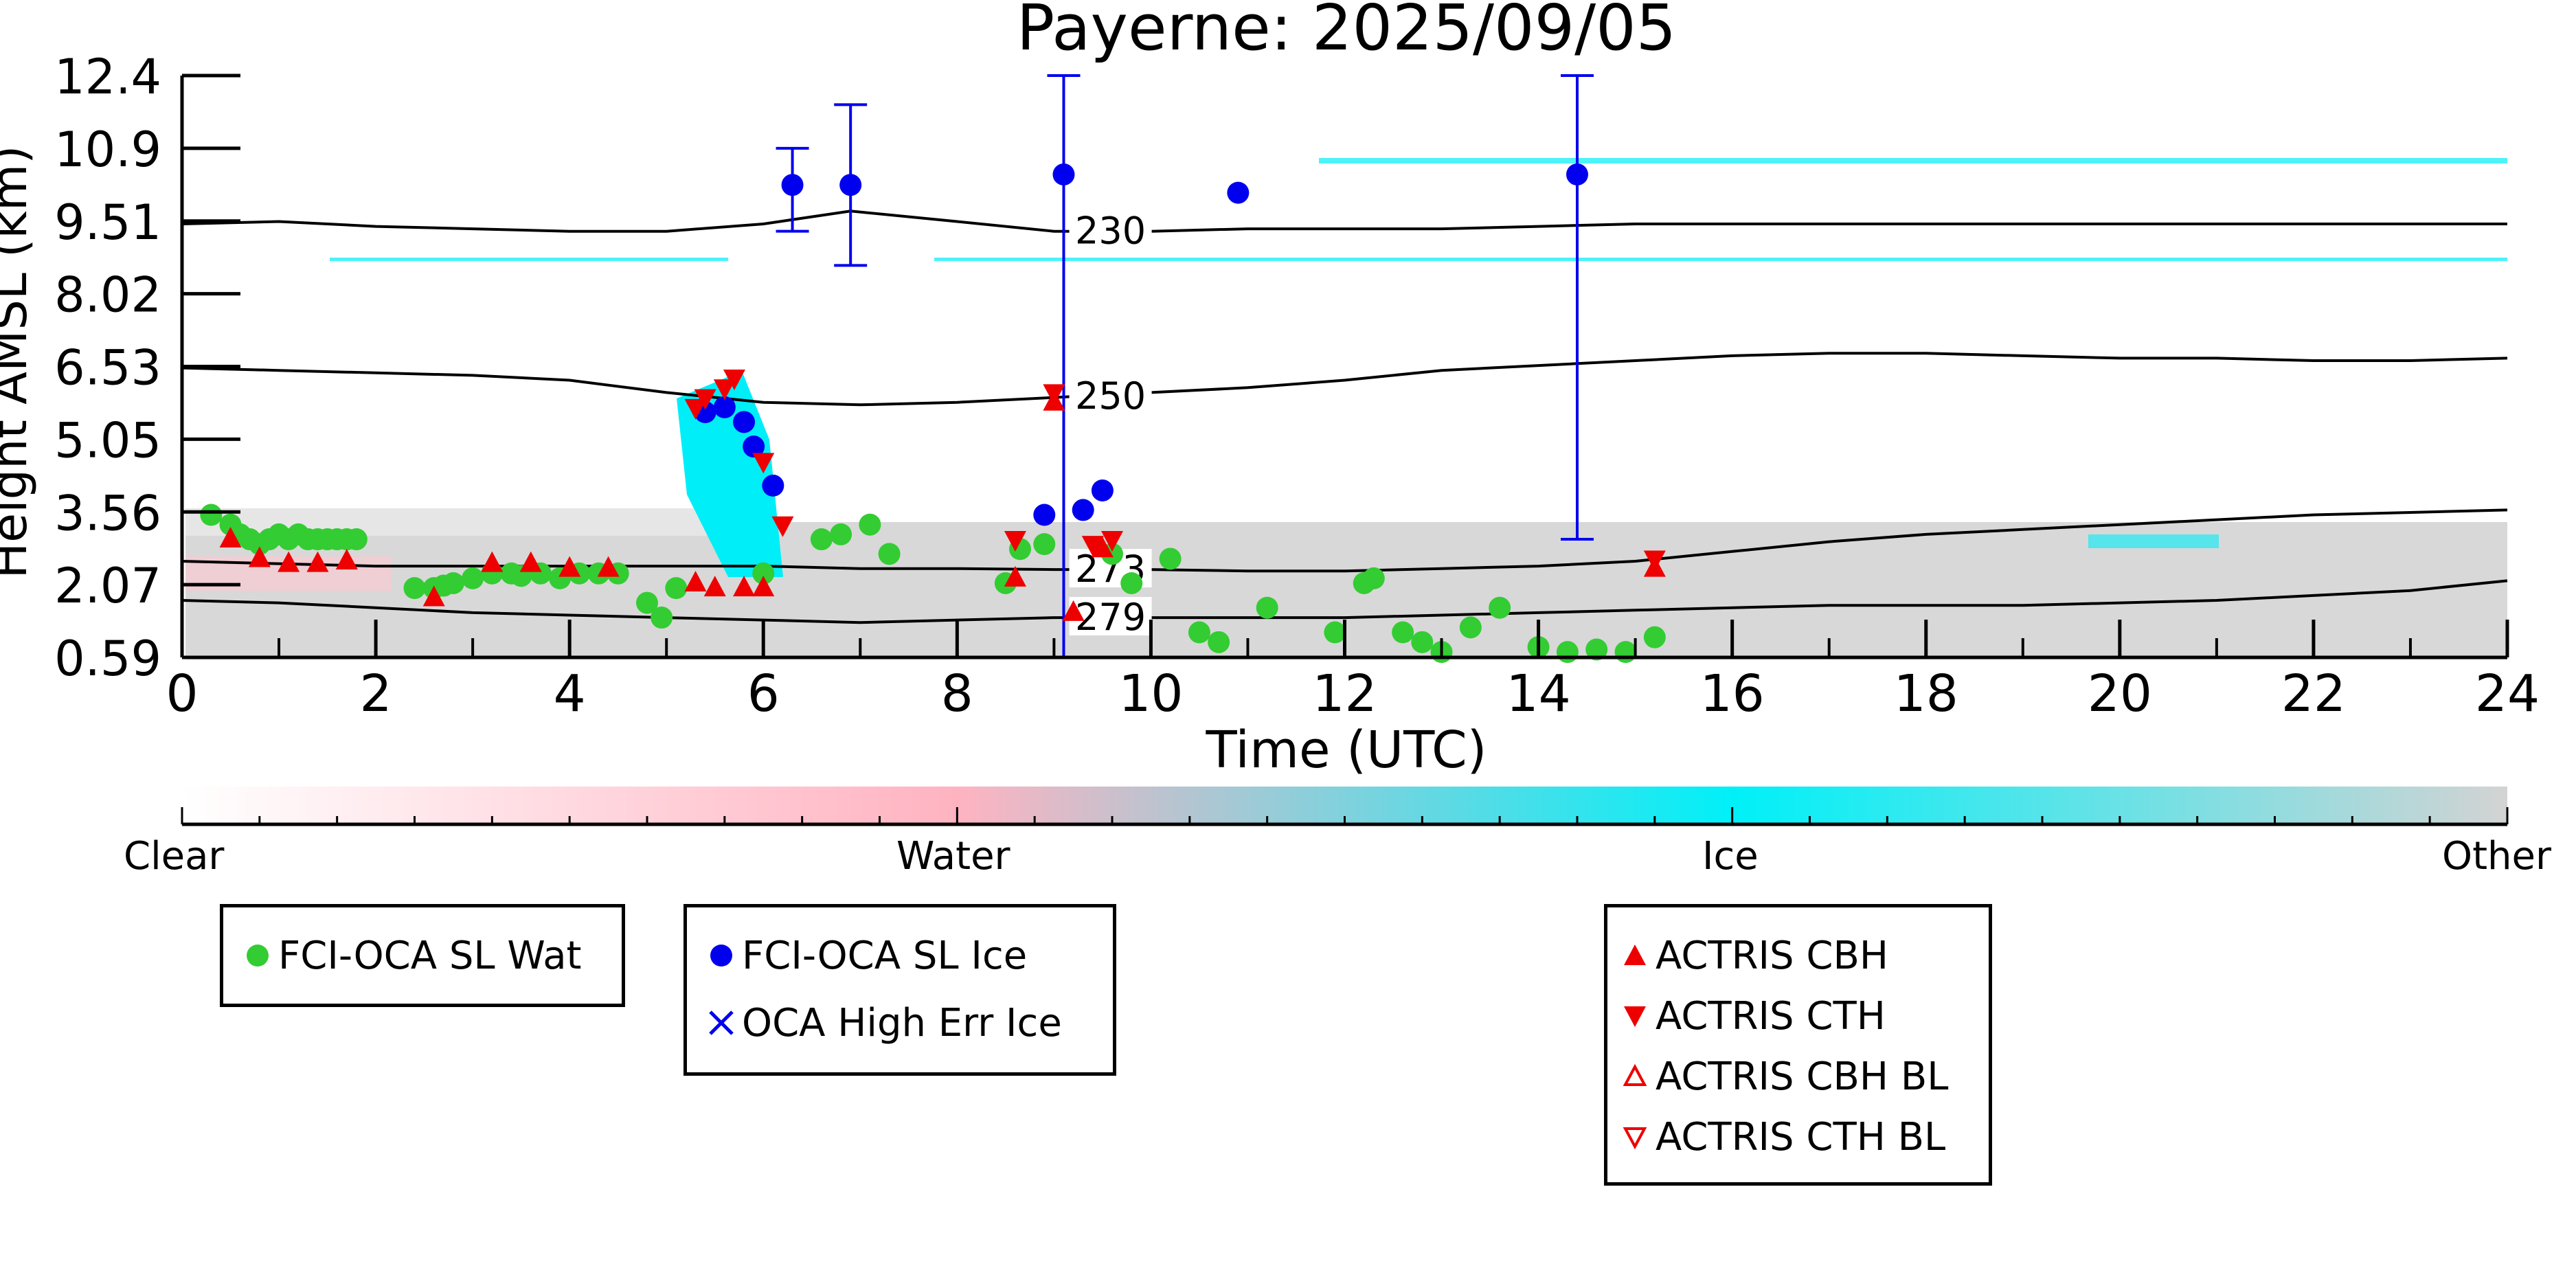 This screenshot has height=1288, width=2576. Describe the element at coordinates (107, 659) in the screenshot. I see `y-tick-label: 0.59` at that location.